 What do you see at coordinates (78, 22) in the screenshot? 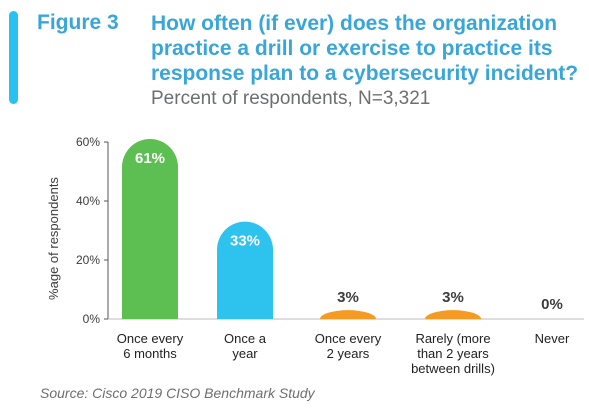
I see `figure-label: Figure 3` at bounding box center [78, 22].